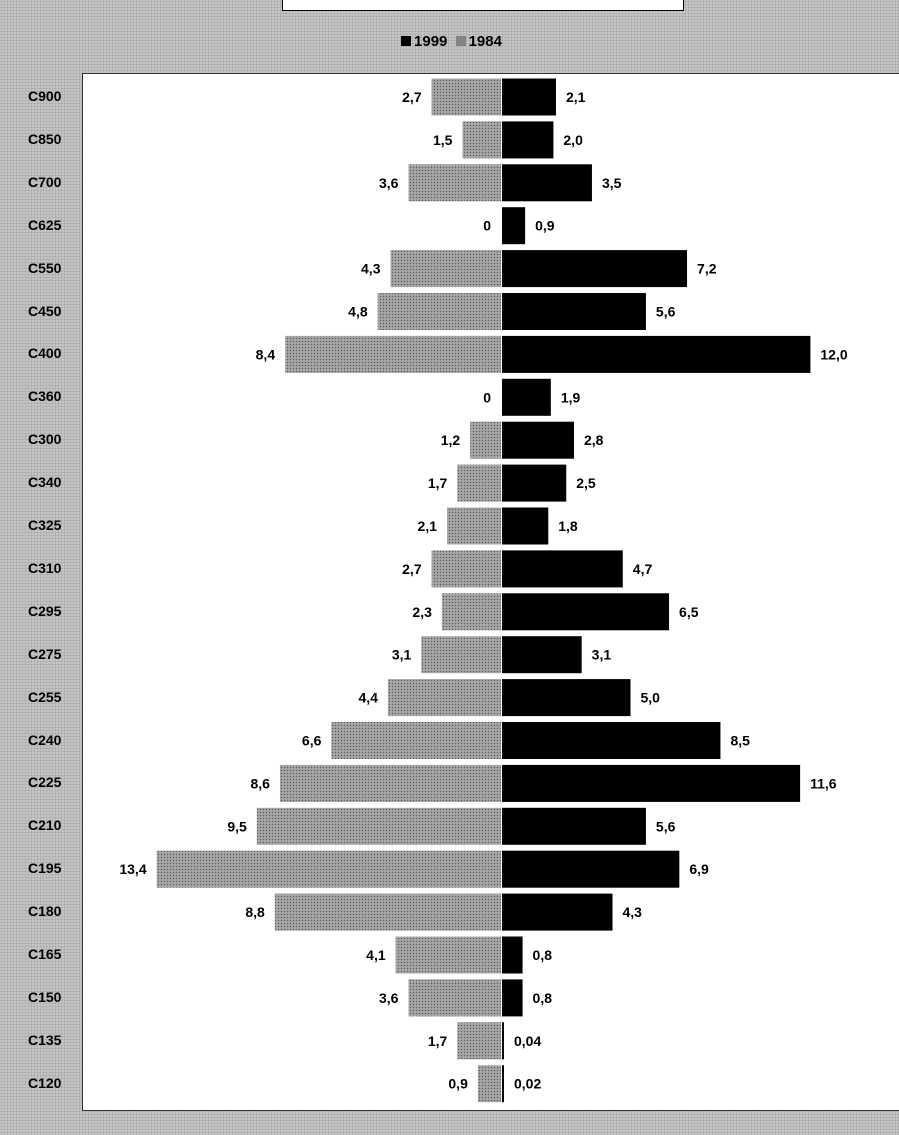 The image size is (899, 1135). Describe the element at coordinates (402, 655) in the screenshot. I see `data-label-1984: 3,1` at that location.